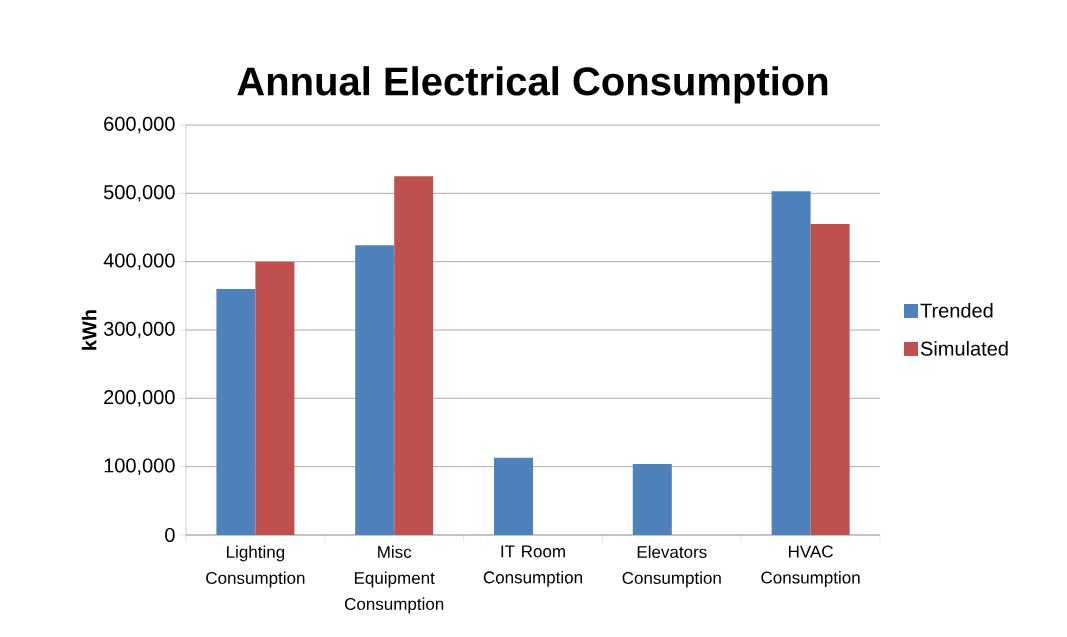 The height and width of the screenshot is (637, 1067). What do you see at coordinates (170, 535) in the screenshot?
I see `y-tick-label: 0` at bounding box center [170, 535].